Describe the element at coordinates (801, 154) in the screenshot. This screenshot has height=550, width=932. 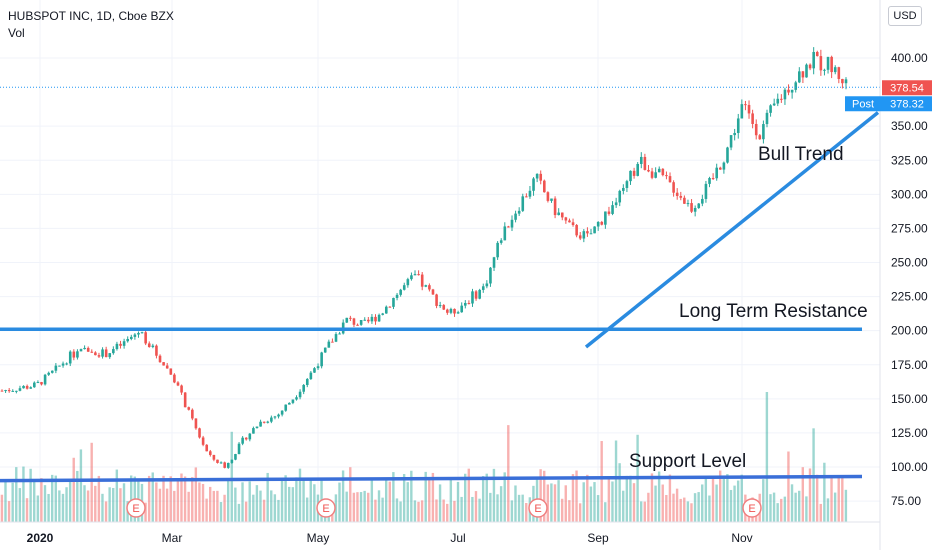
I see `bull-trend-label: Bull Trend` at that location.